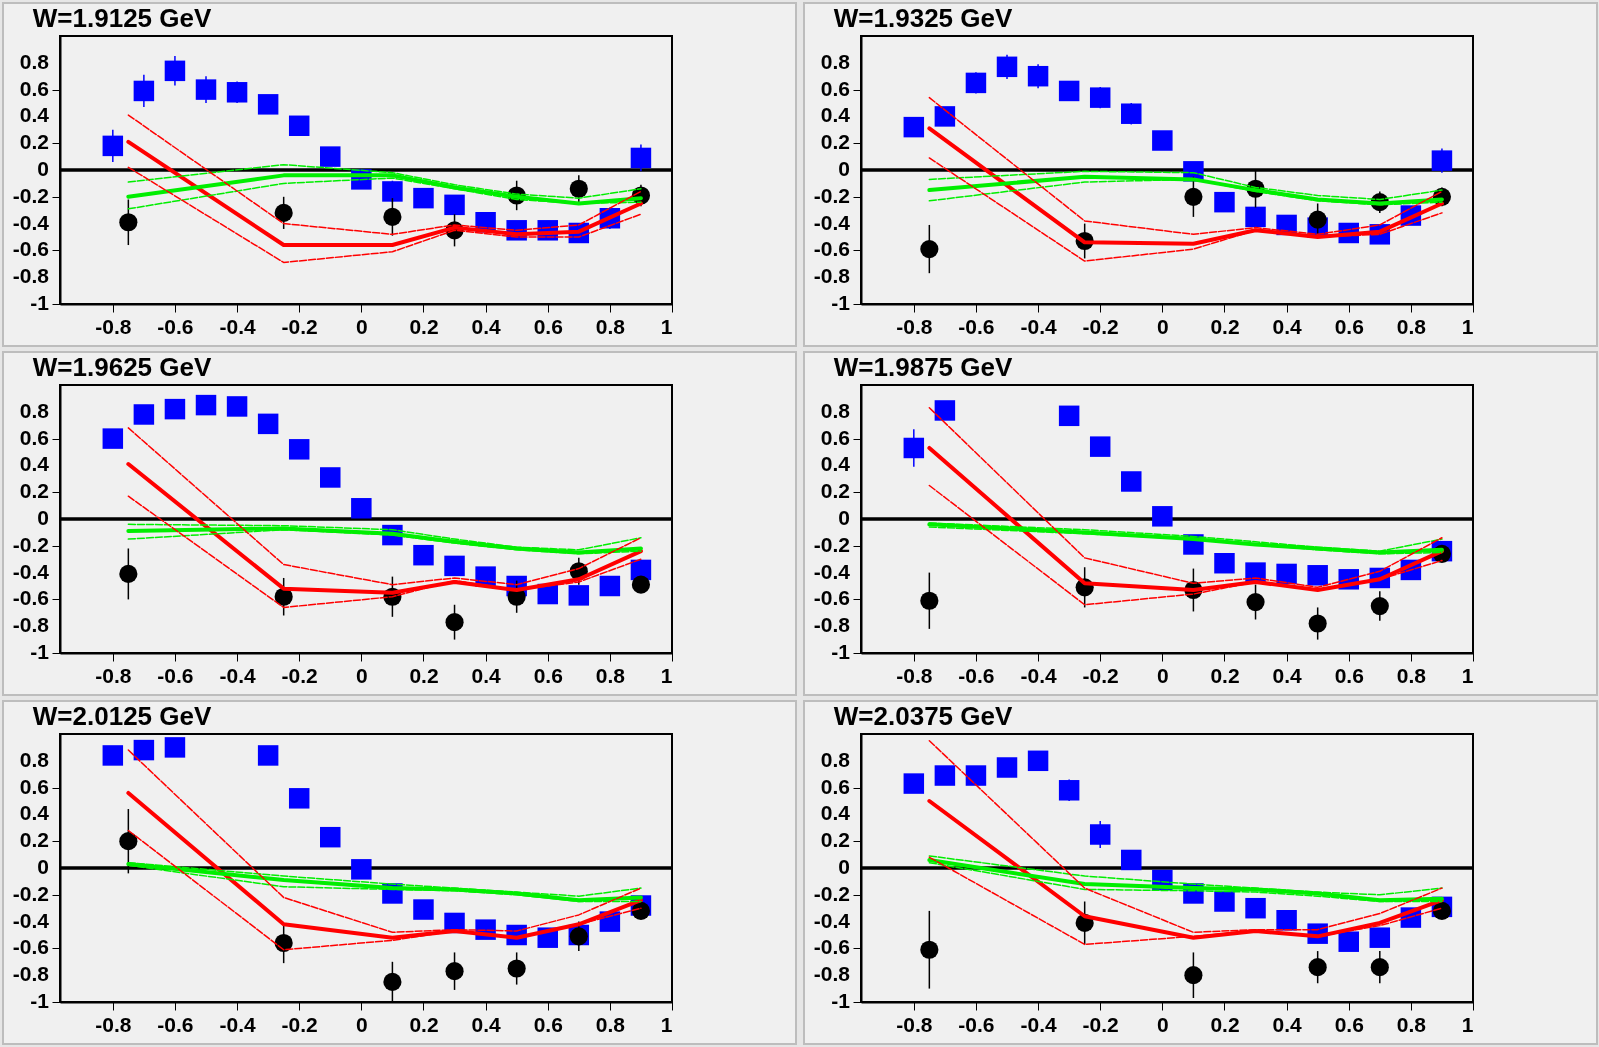 The height and width of the screenshot is (1047, 1599). What do you see at coordinates (923, 367) in the screenshot?
I see `chart-title: W=1.9875 GeV` at bounding box center [923, 367].